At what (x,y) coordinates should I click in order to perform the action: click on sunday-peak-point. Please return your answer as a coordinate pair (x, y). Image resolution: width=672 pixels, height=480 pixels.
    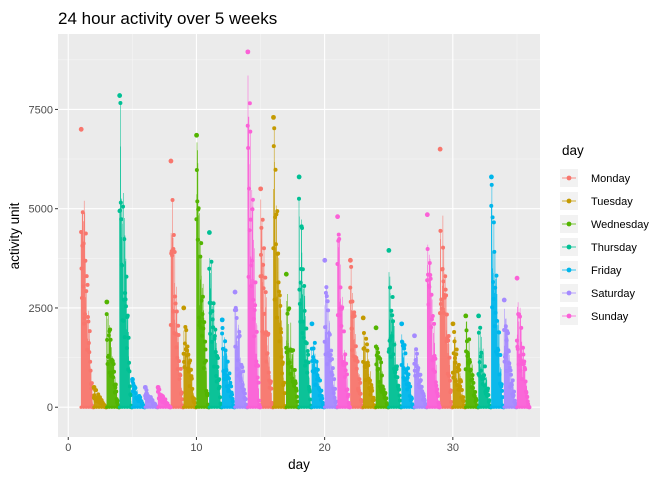
    Looking at the image, I should click on (427, 215).